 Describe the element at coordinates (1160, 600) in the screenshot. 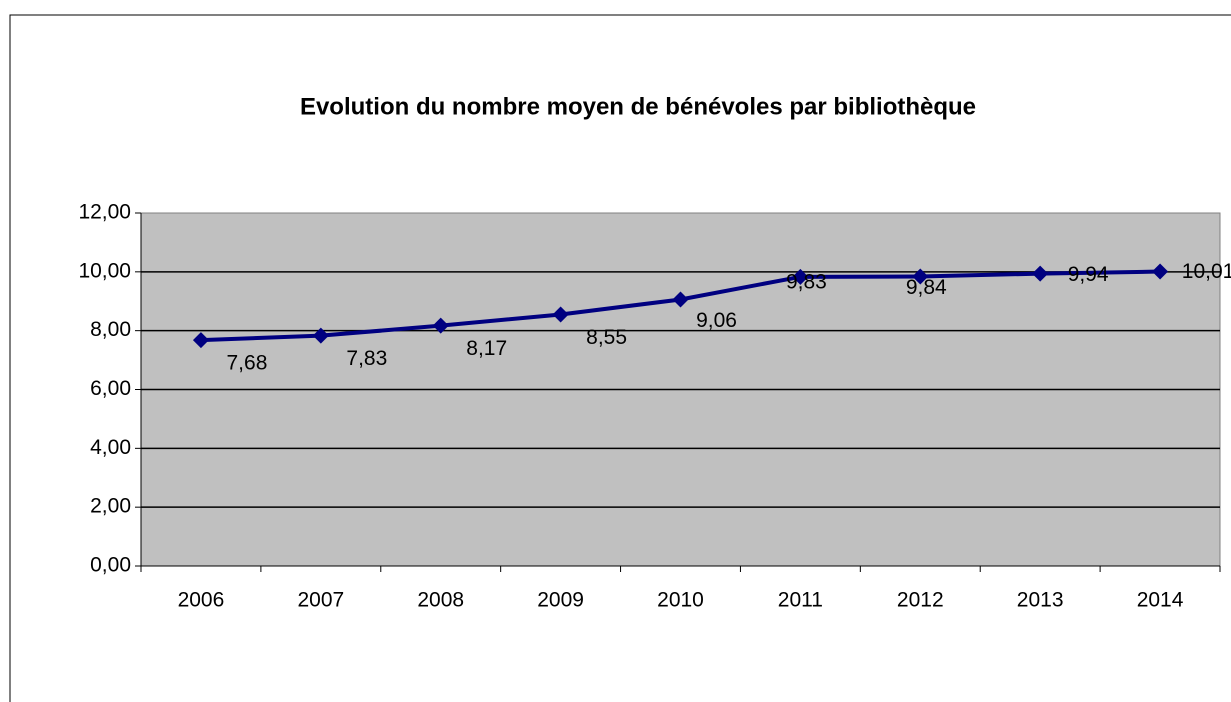

I see `x-tick-label: 2014` at that location.